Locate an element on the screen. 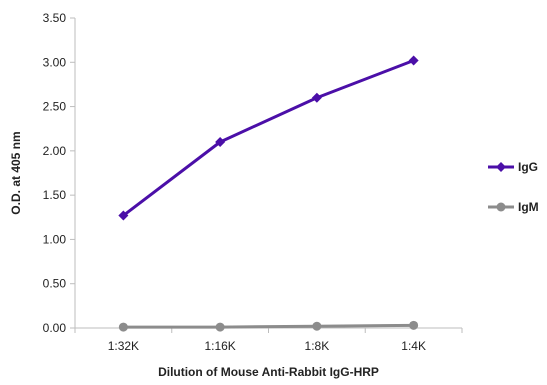  y-tick-label: 0.00 is located at coordinates (55, 328).